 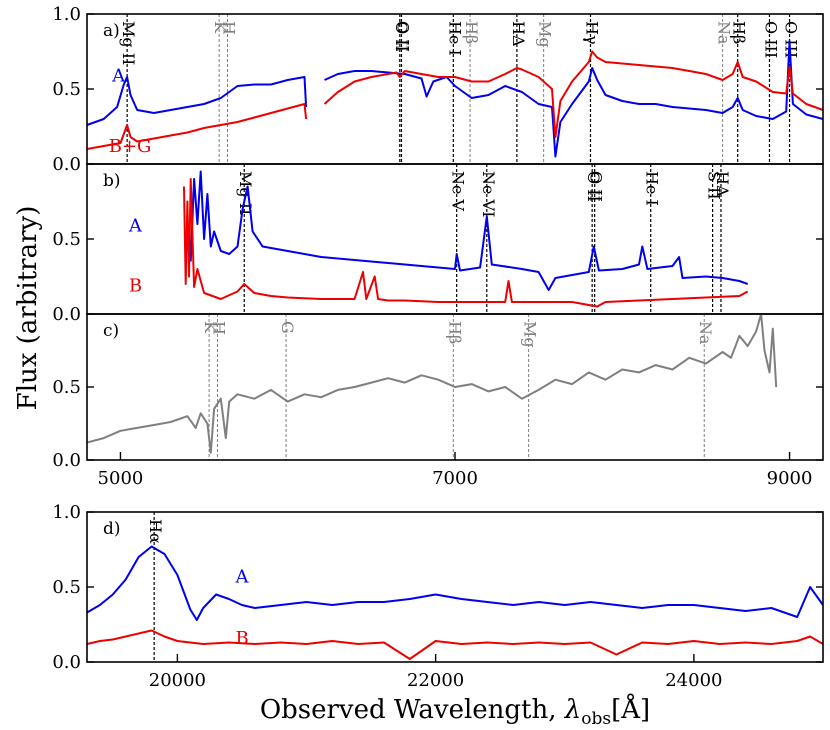 I want to click on series-label-a-0: A, so click(x=118, y=76).